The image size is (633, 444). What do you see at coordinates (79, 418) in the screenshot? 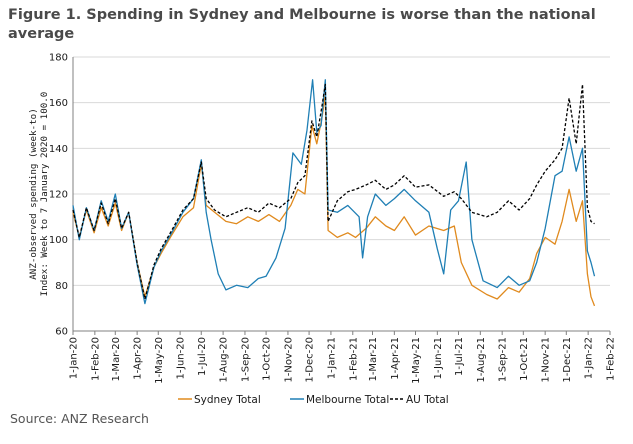
I see `source-note: Source: ANZ Research` at bounding box center [79, 418].